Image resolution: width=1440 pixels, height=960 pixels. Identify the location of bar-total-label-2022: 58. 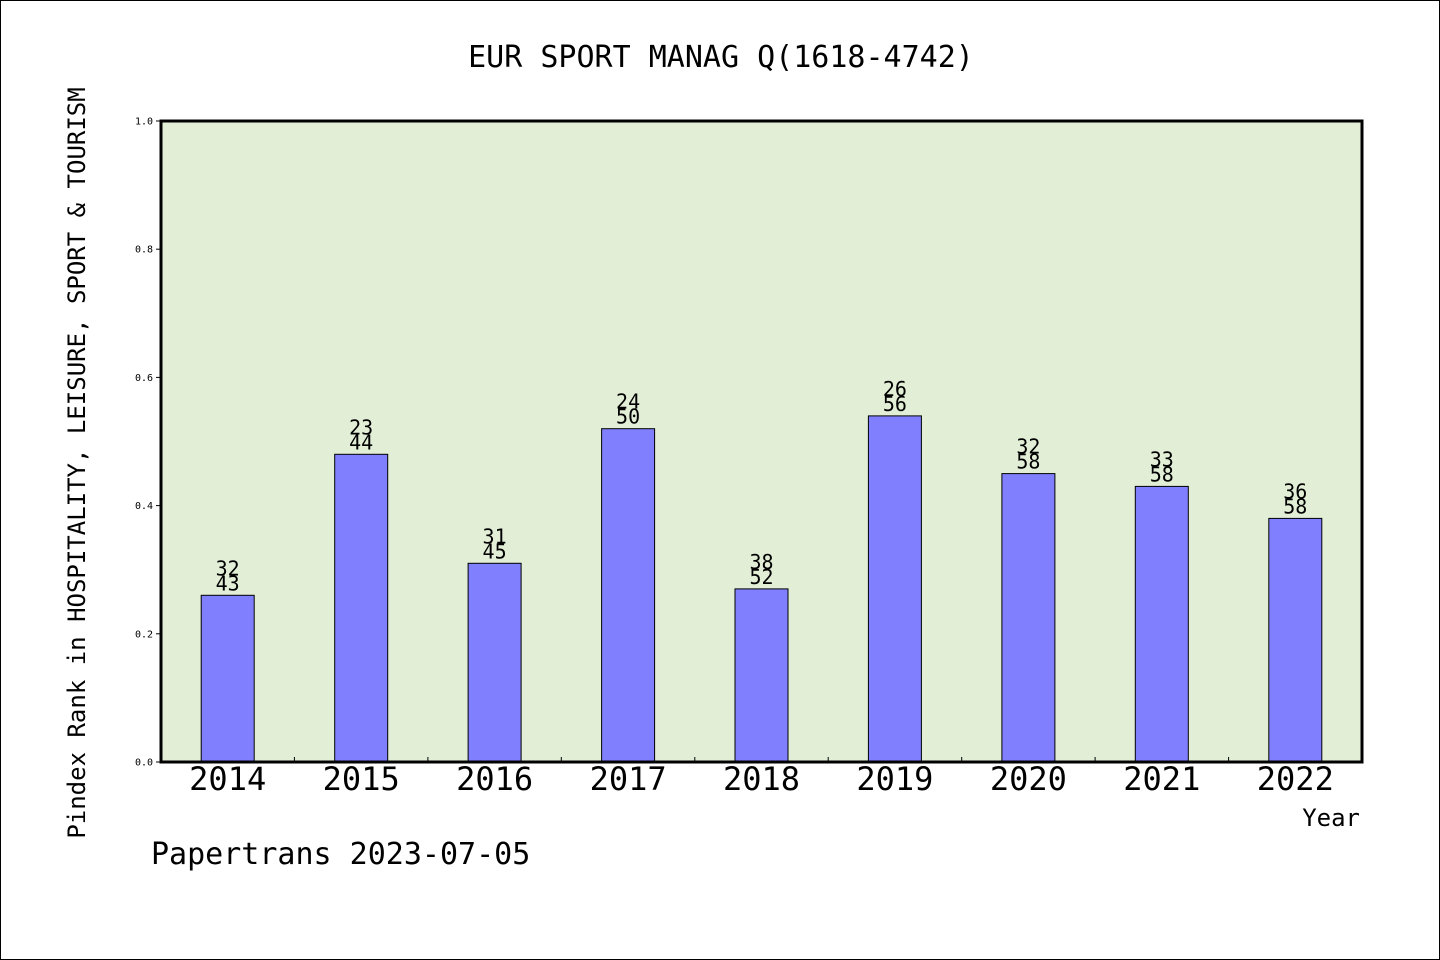
(1295, 506).